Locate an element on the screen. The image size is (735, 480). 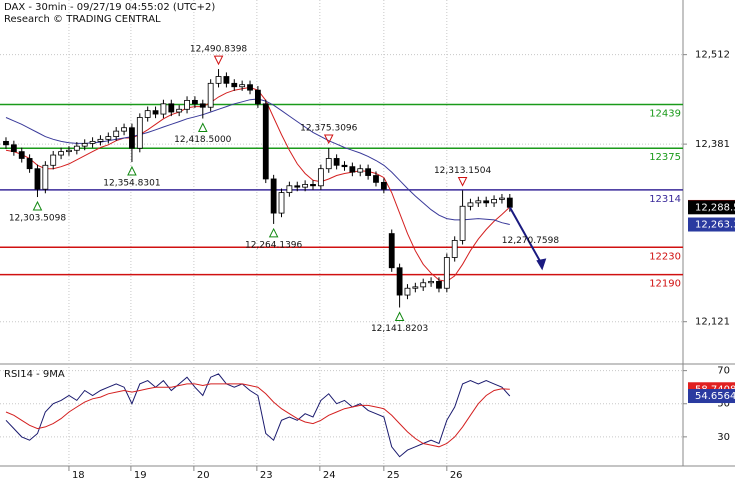
panel-title: RSI14 - 9MA is located at coordinates (34, 374).